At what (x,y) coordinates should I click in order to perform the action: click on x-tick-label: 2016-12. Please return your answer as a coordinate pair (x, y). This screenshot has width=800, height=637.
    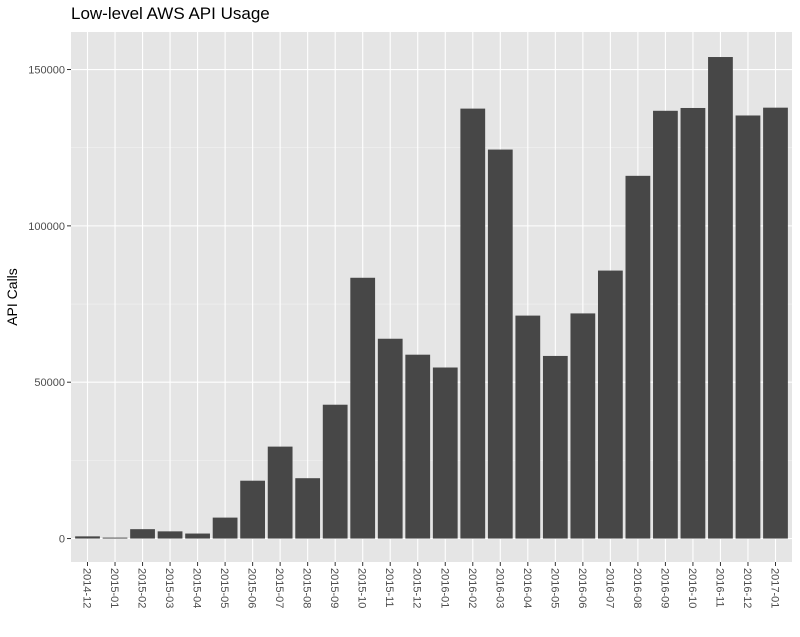
    Looking at the image, I should click on (747, 588).